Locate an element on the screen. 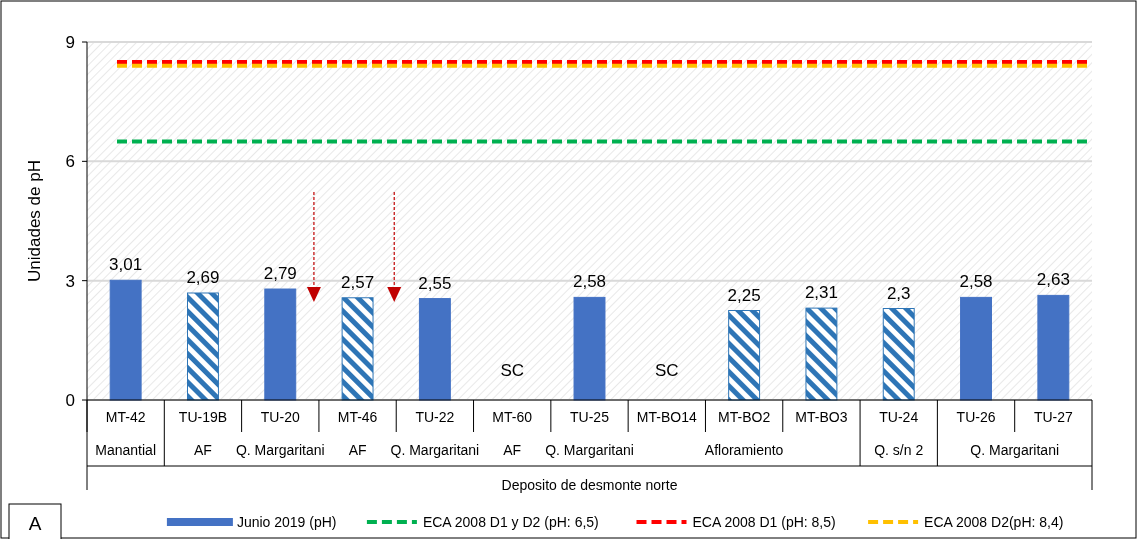  text: Manantial is located at coordinates (126, 450).